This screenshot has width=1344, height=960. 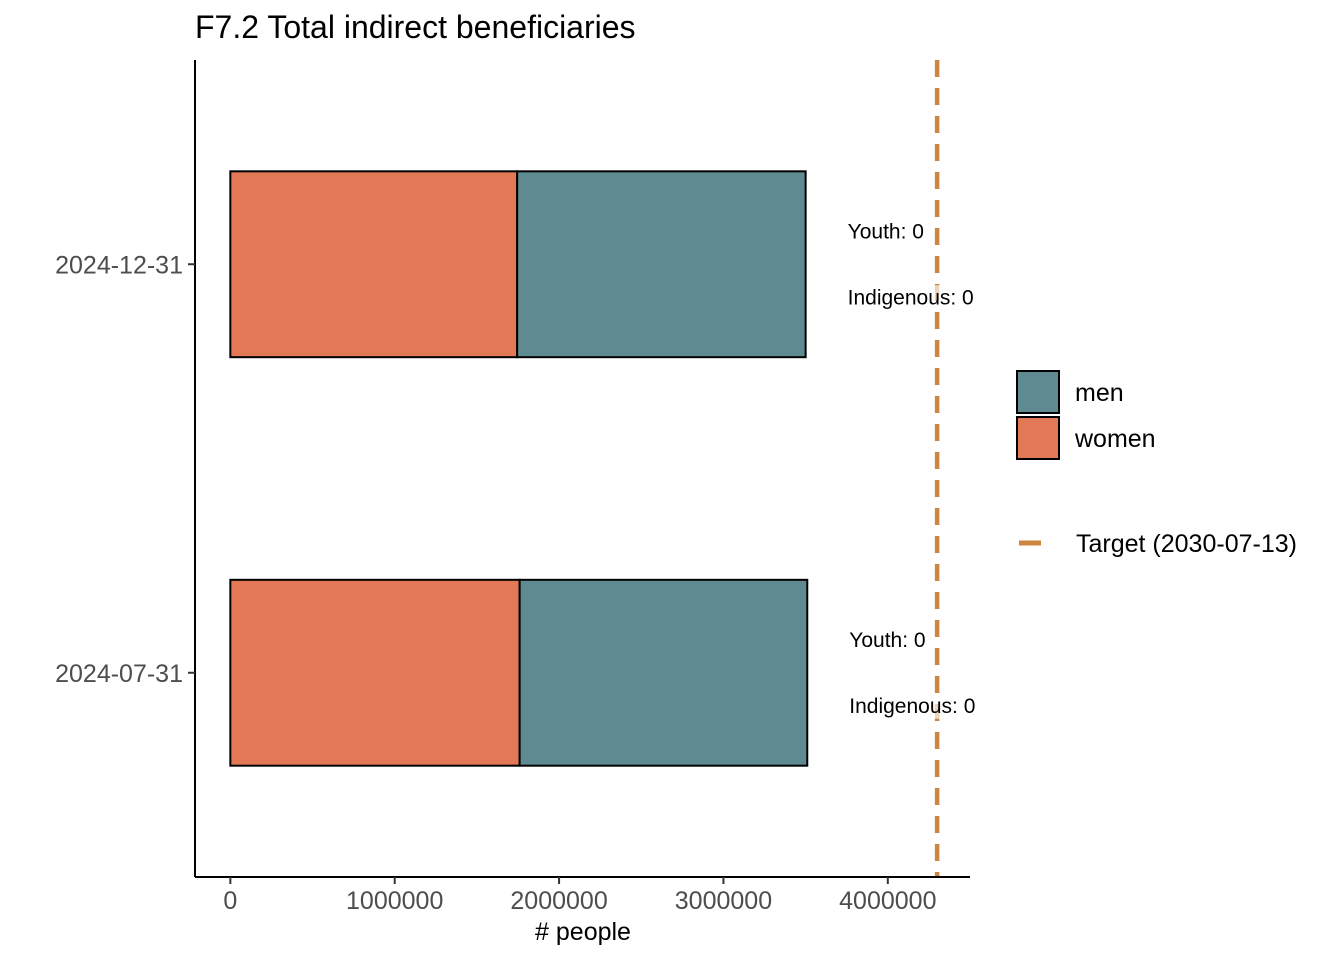 I want to click on legend-label-men: men, so click(x=1099, y=393).